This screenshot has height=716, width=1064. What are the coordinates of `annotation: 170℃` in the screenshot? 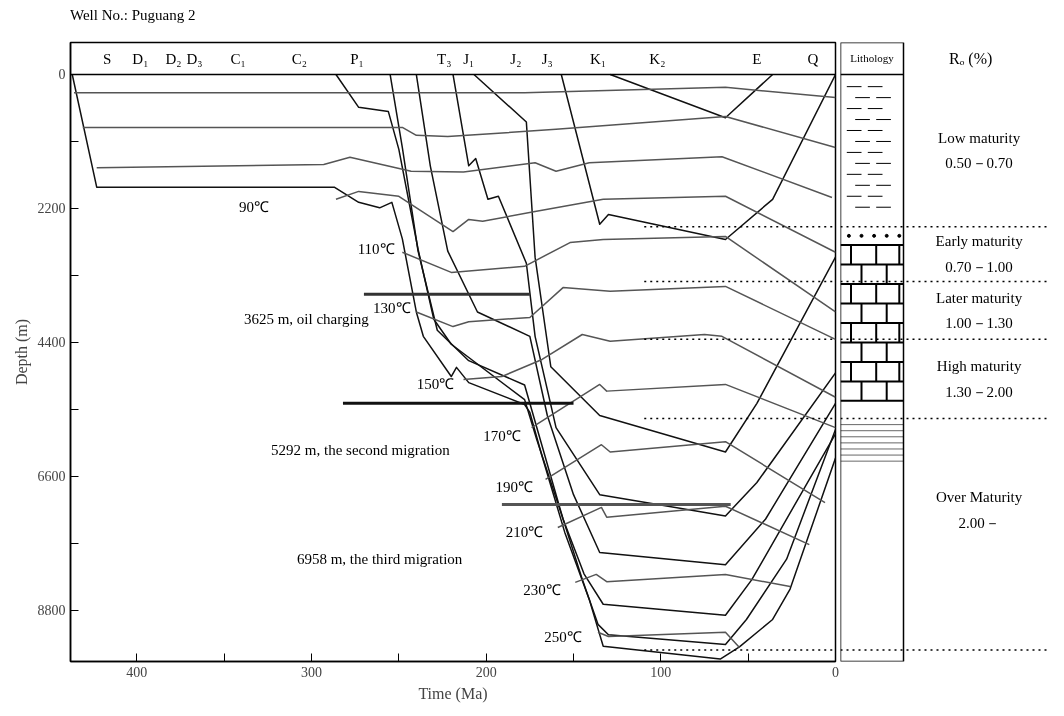 It's located at (502, 436).